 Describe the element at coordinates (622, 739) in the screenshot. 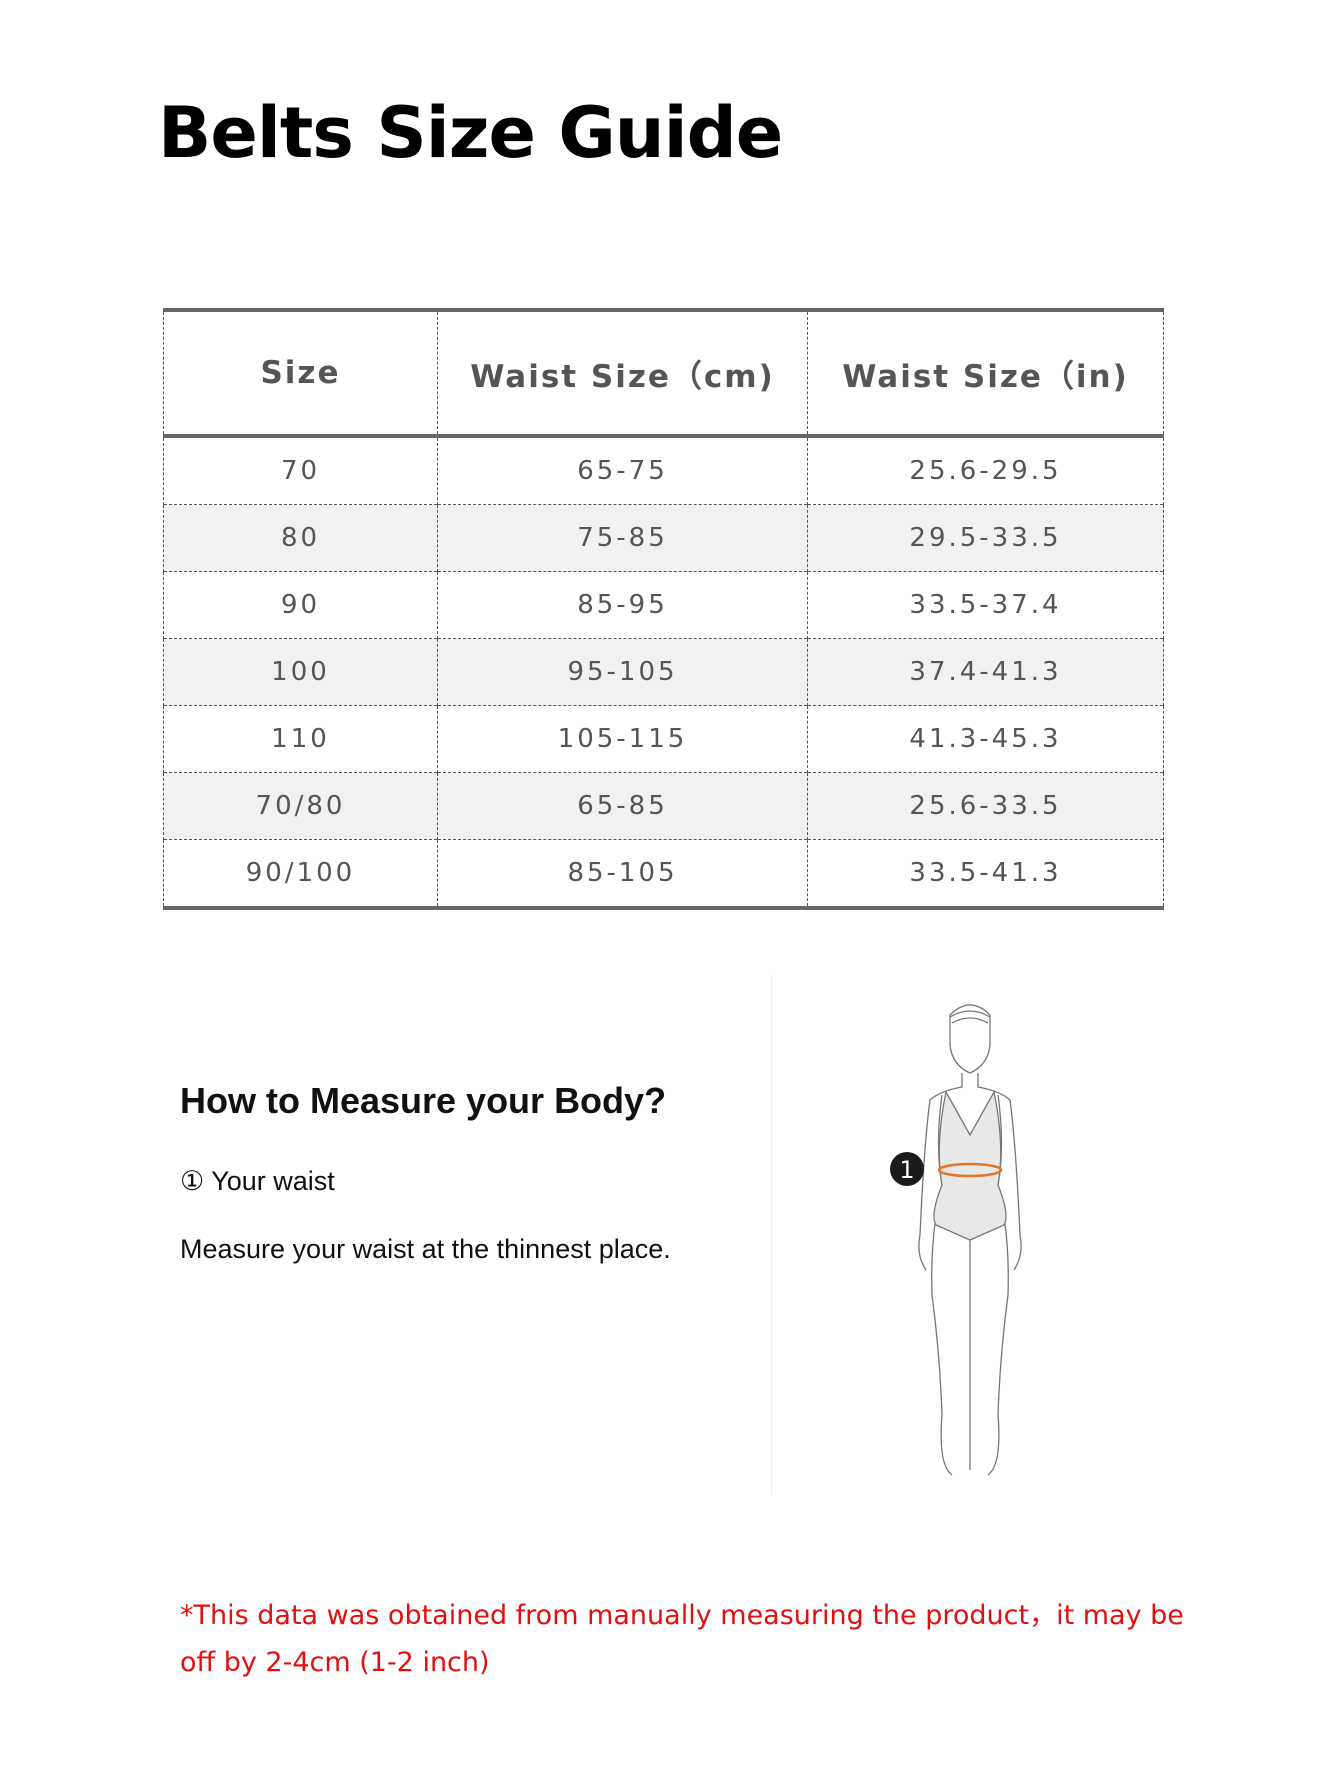

I see `cell-waist-cm: 105-115` at that location.